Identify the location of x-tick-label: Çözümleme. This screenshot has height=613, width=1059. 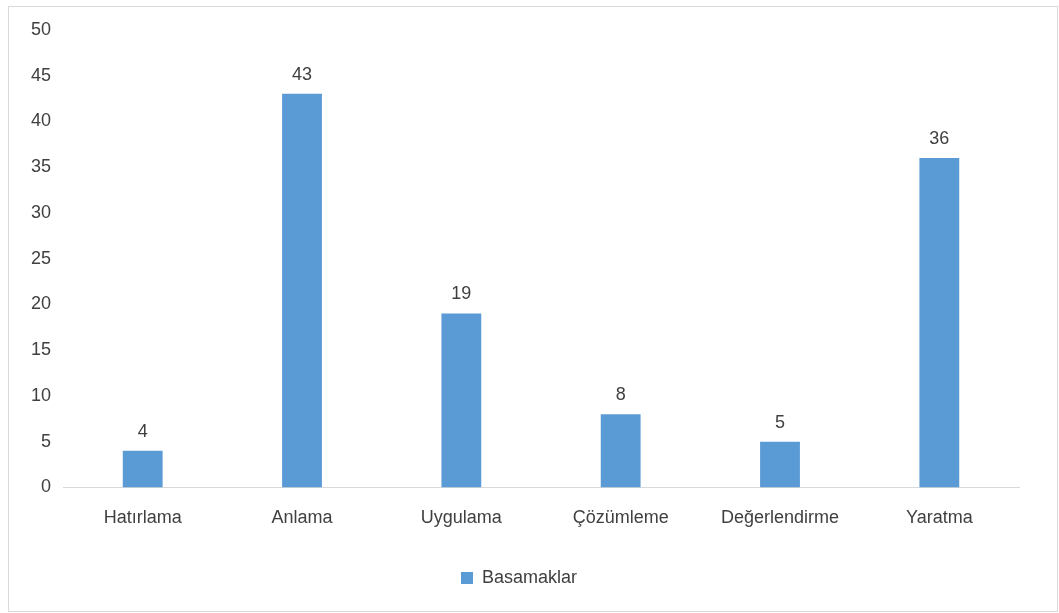
(620, 517).